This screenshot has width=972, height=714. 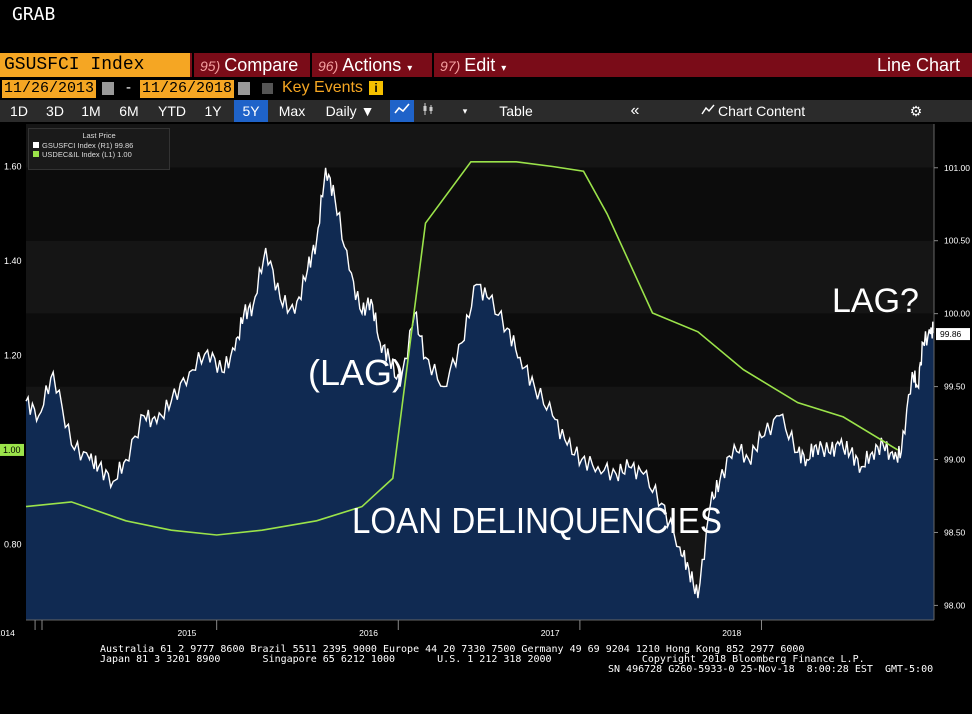 I want to click on left-tick-label: 1.60, so click(x=13, y=167).